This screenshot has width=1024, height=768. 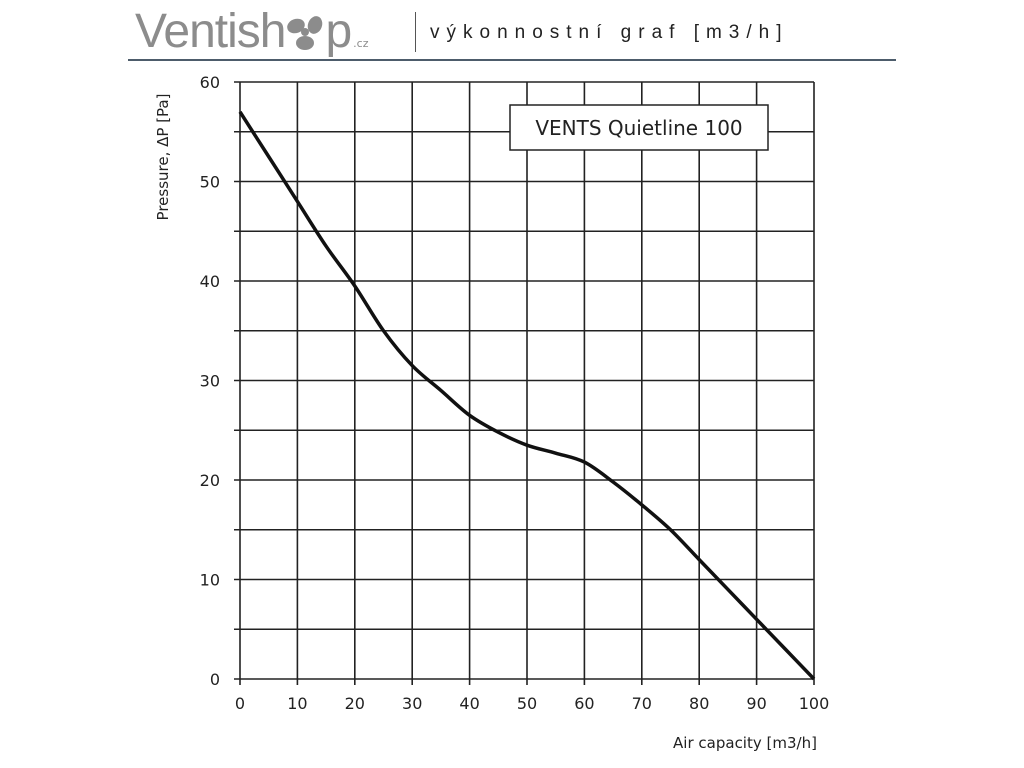 I want to click on x-tick-label: 80, so click(x=699, y=703).